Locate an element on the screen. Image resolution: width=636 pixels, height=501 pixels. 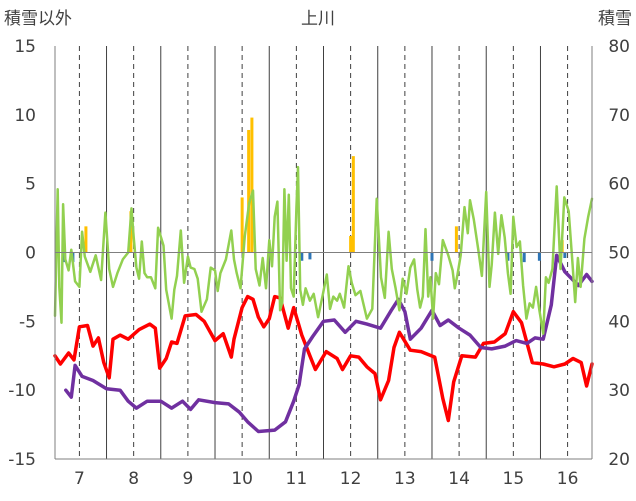
left-tick-label: -15 is located at coordinates (22, 460).